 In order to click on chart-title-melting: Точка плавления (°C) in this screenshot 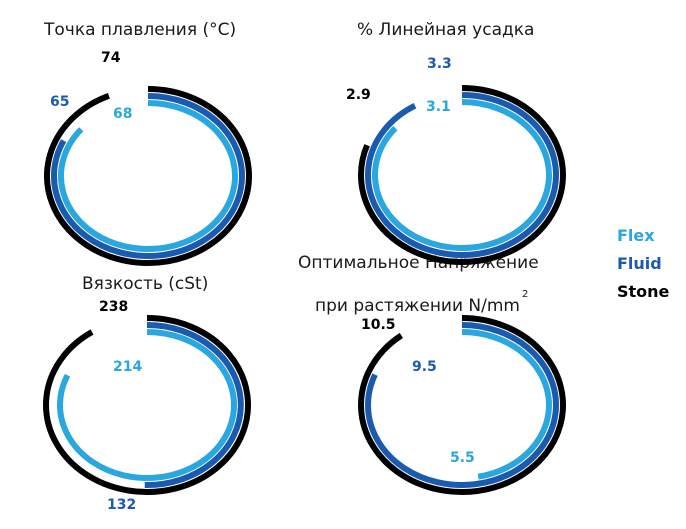, I will do `click(140, 30)`.